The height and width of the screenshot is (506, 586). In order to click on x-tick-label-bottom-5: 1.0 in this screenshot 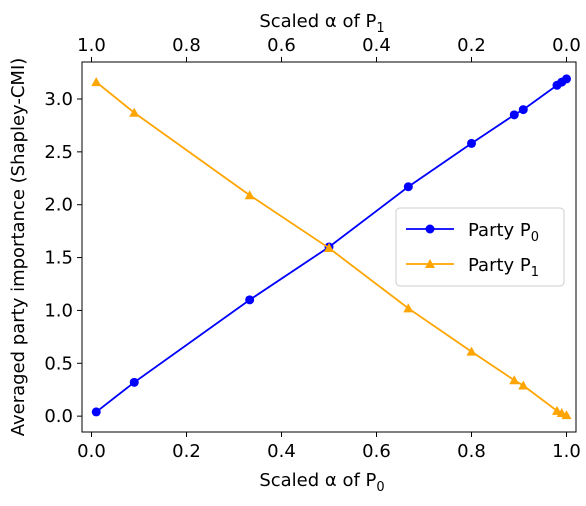, I will do `click(566, 451)`.